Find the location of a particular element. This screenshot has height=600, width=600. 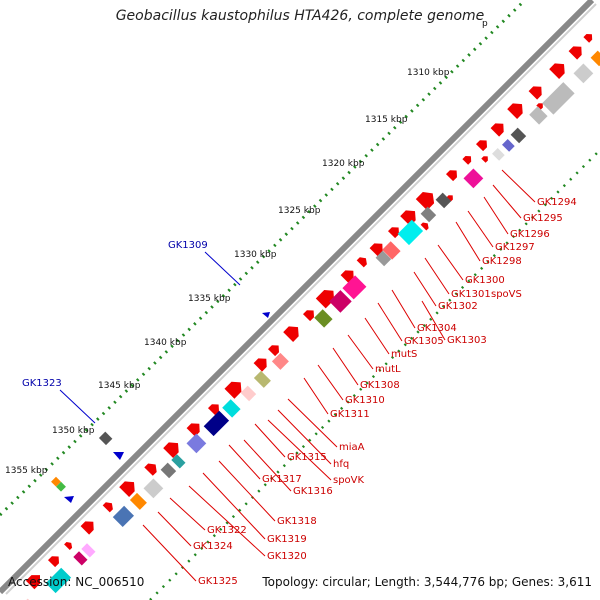

gene-label: GK1300 is located at coordinates (485, 280).